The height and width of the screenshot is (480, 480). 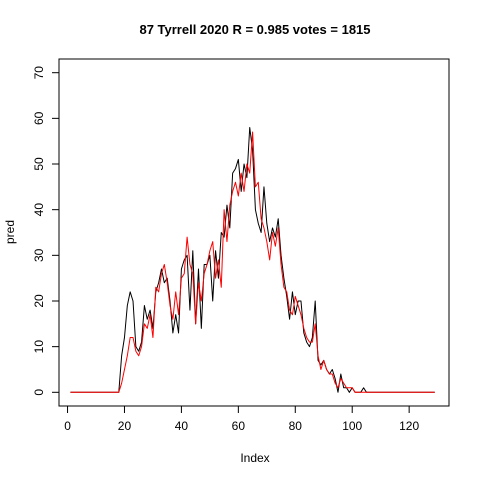 I want to click on x-tick-label: 60, so click(x=239, y=426).